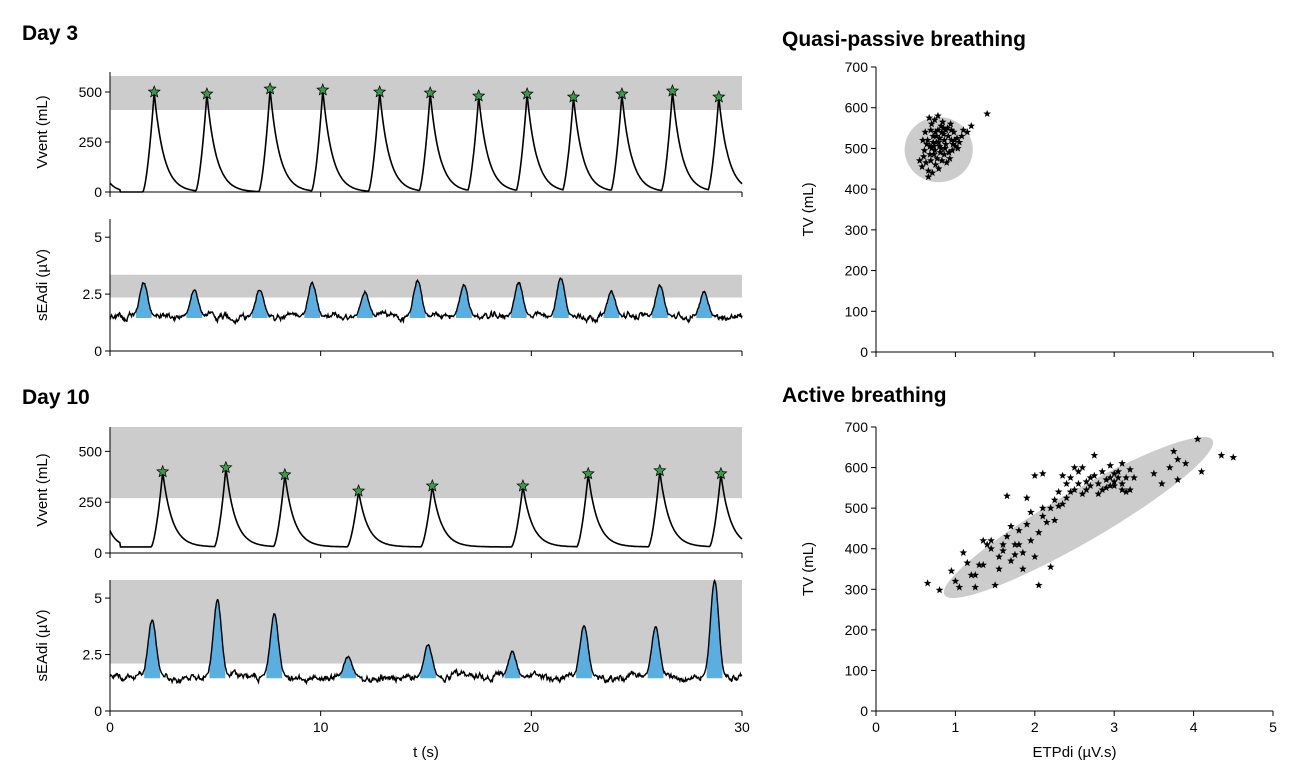  What do you see at coordinates (98, 711) in the screenshot?
I see `y-tick-label: 0` at bounding box center [98, 711].